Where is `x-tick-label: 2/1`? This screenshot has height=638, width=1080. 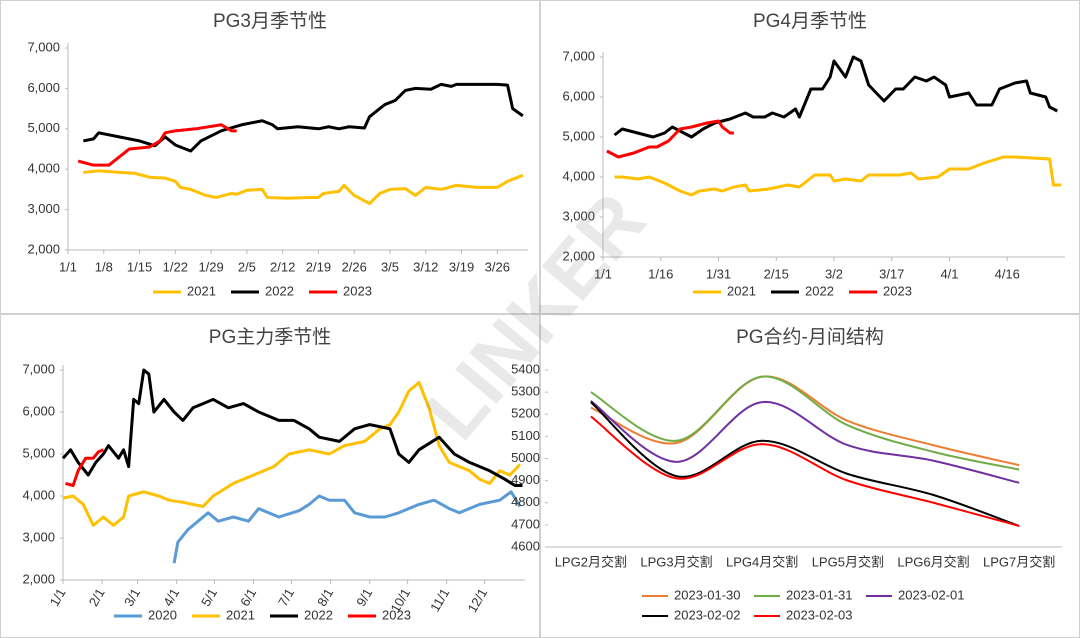 x-tick-label: 2/1 is located at coordinates (97, 597).